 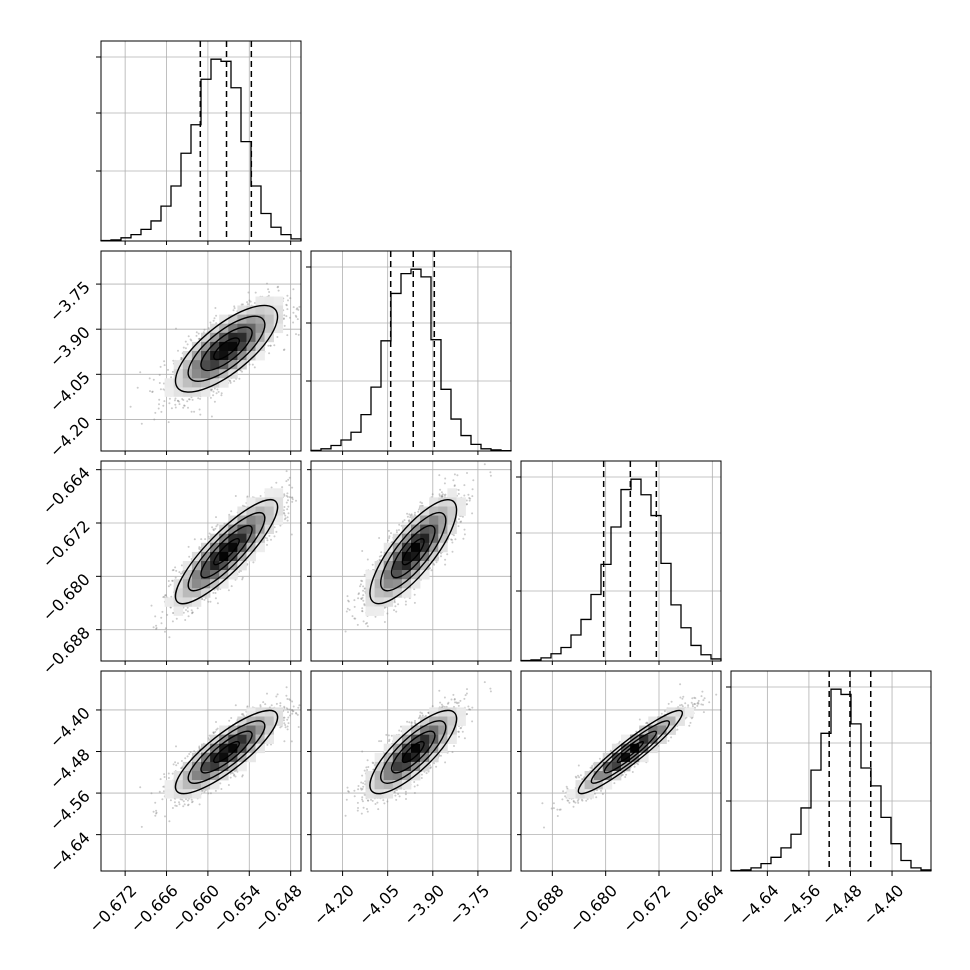 I want to click on panel-frame, so click(x=831, y=771).